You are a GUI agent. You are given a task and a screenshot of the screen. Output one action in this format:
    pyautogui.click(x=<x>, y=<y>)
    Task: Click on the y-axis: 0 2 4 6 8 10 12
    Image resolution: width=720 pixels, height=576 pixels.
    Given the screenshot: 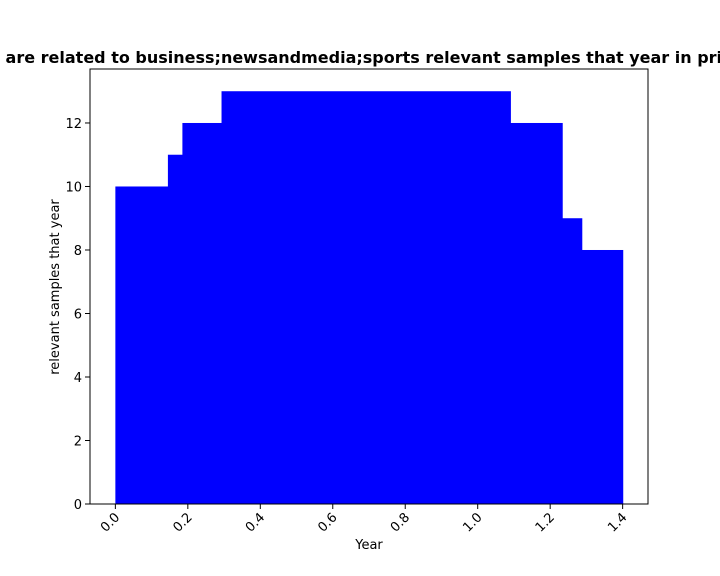 What is the action you would take?
    pyautogui.click(x=77, y=315)
    